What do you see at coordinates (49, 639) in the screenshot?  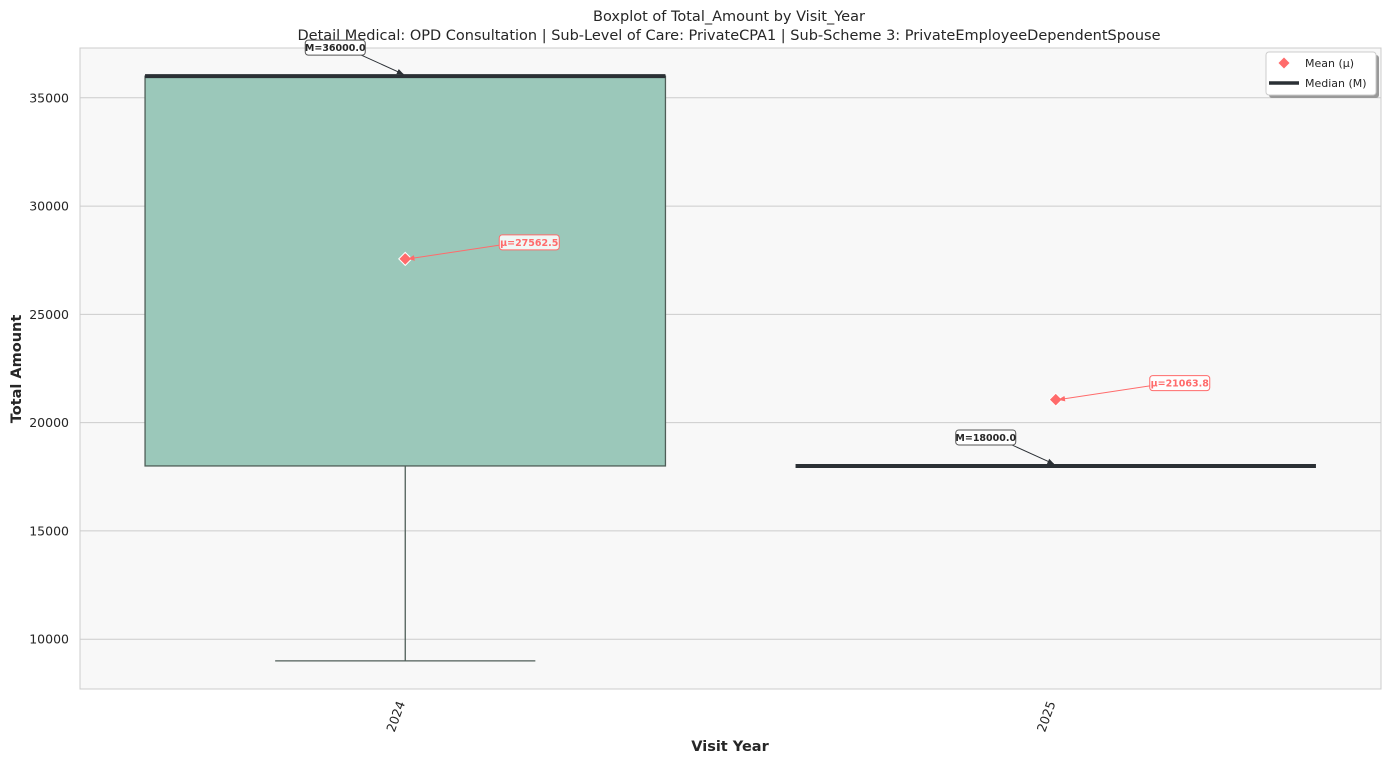 I see `y-tick-label: 10000` at bounding box center [49, 639].